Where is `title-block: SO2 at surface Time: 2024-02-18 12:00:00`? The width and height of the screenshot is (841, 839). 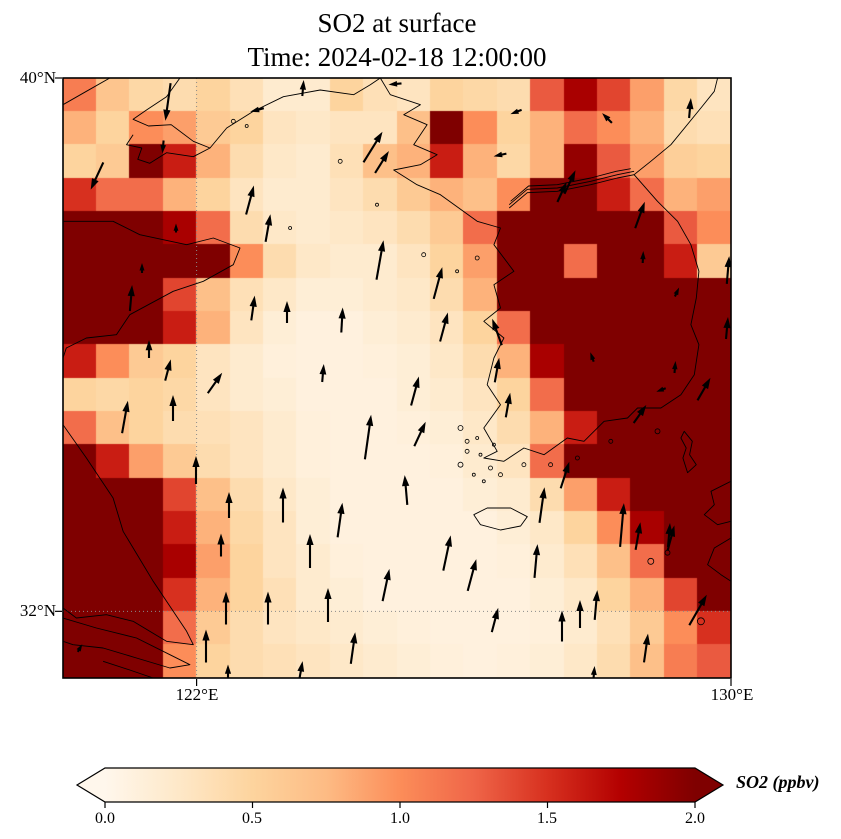
title-block: SO2 at surface Time: 2024-02-18 12:00:00 is located at coordinates (397, 37).